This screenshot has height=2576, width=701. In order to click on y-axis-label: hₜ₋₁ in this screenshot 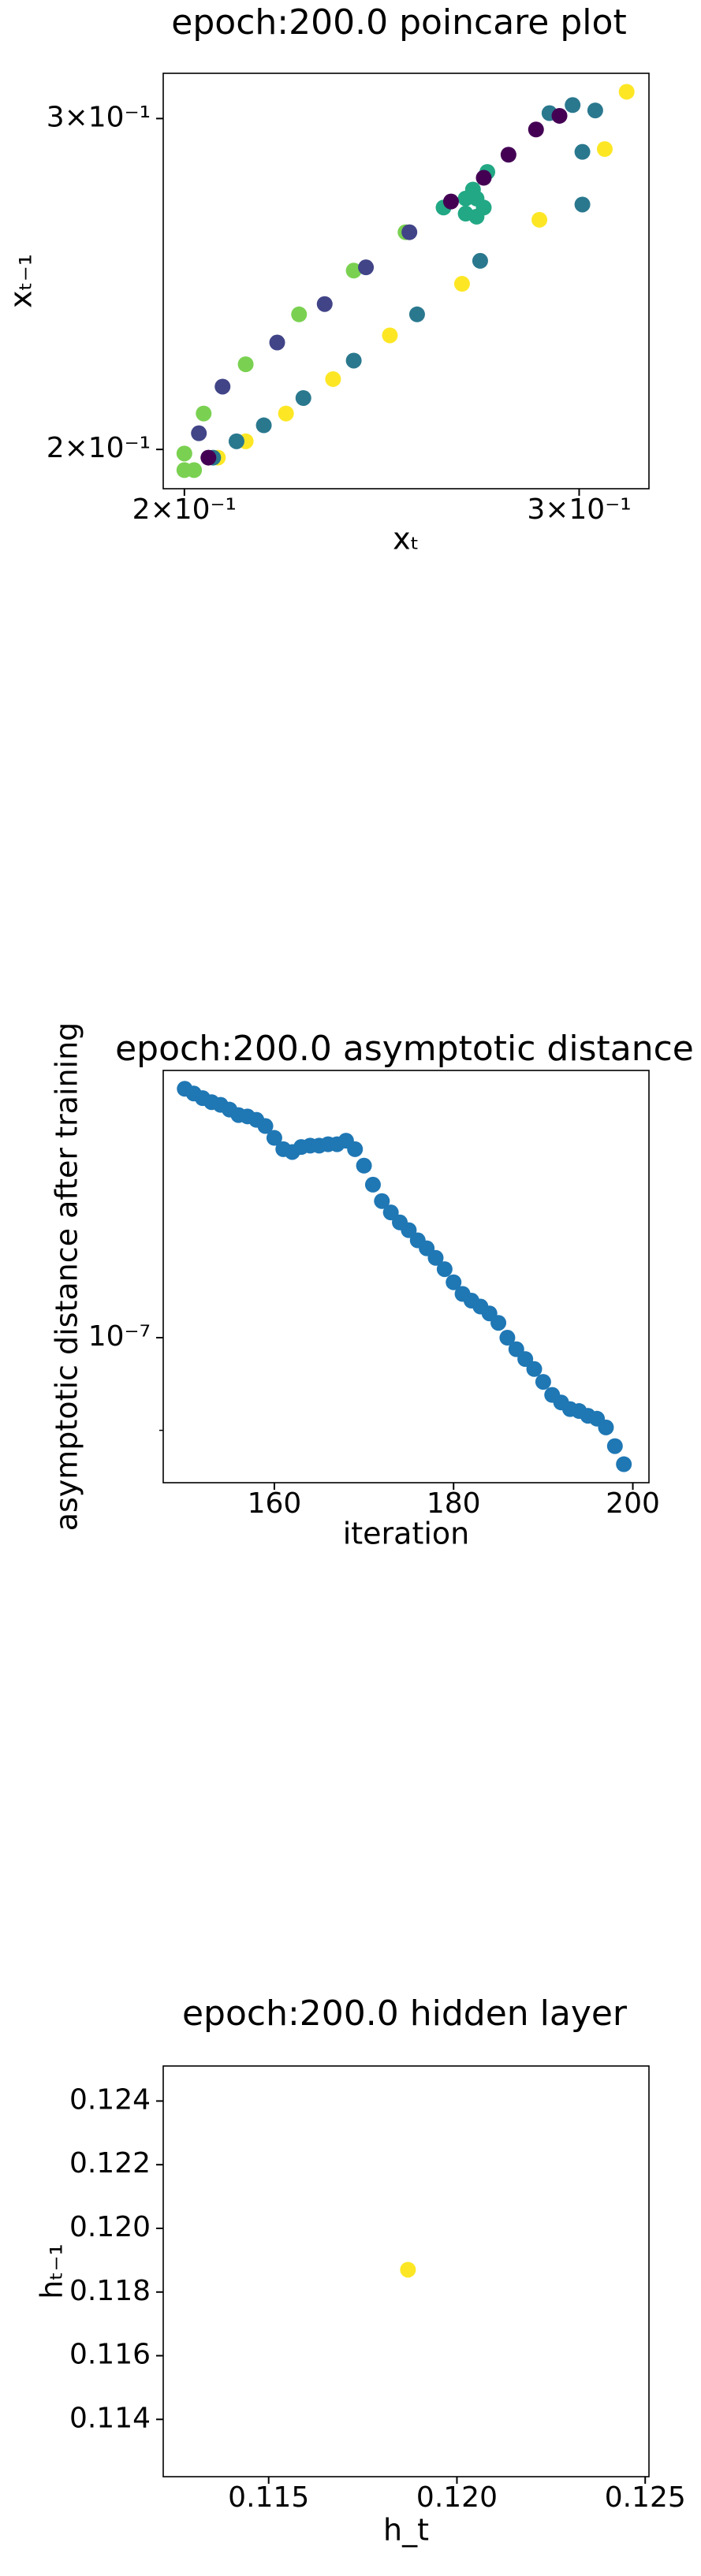, I will do `click(52, 2271)`.